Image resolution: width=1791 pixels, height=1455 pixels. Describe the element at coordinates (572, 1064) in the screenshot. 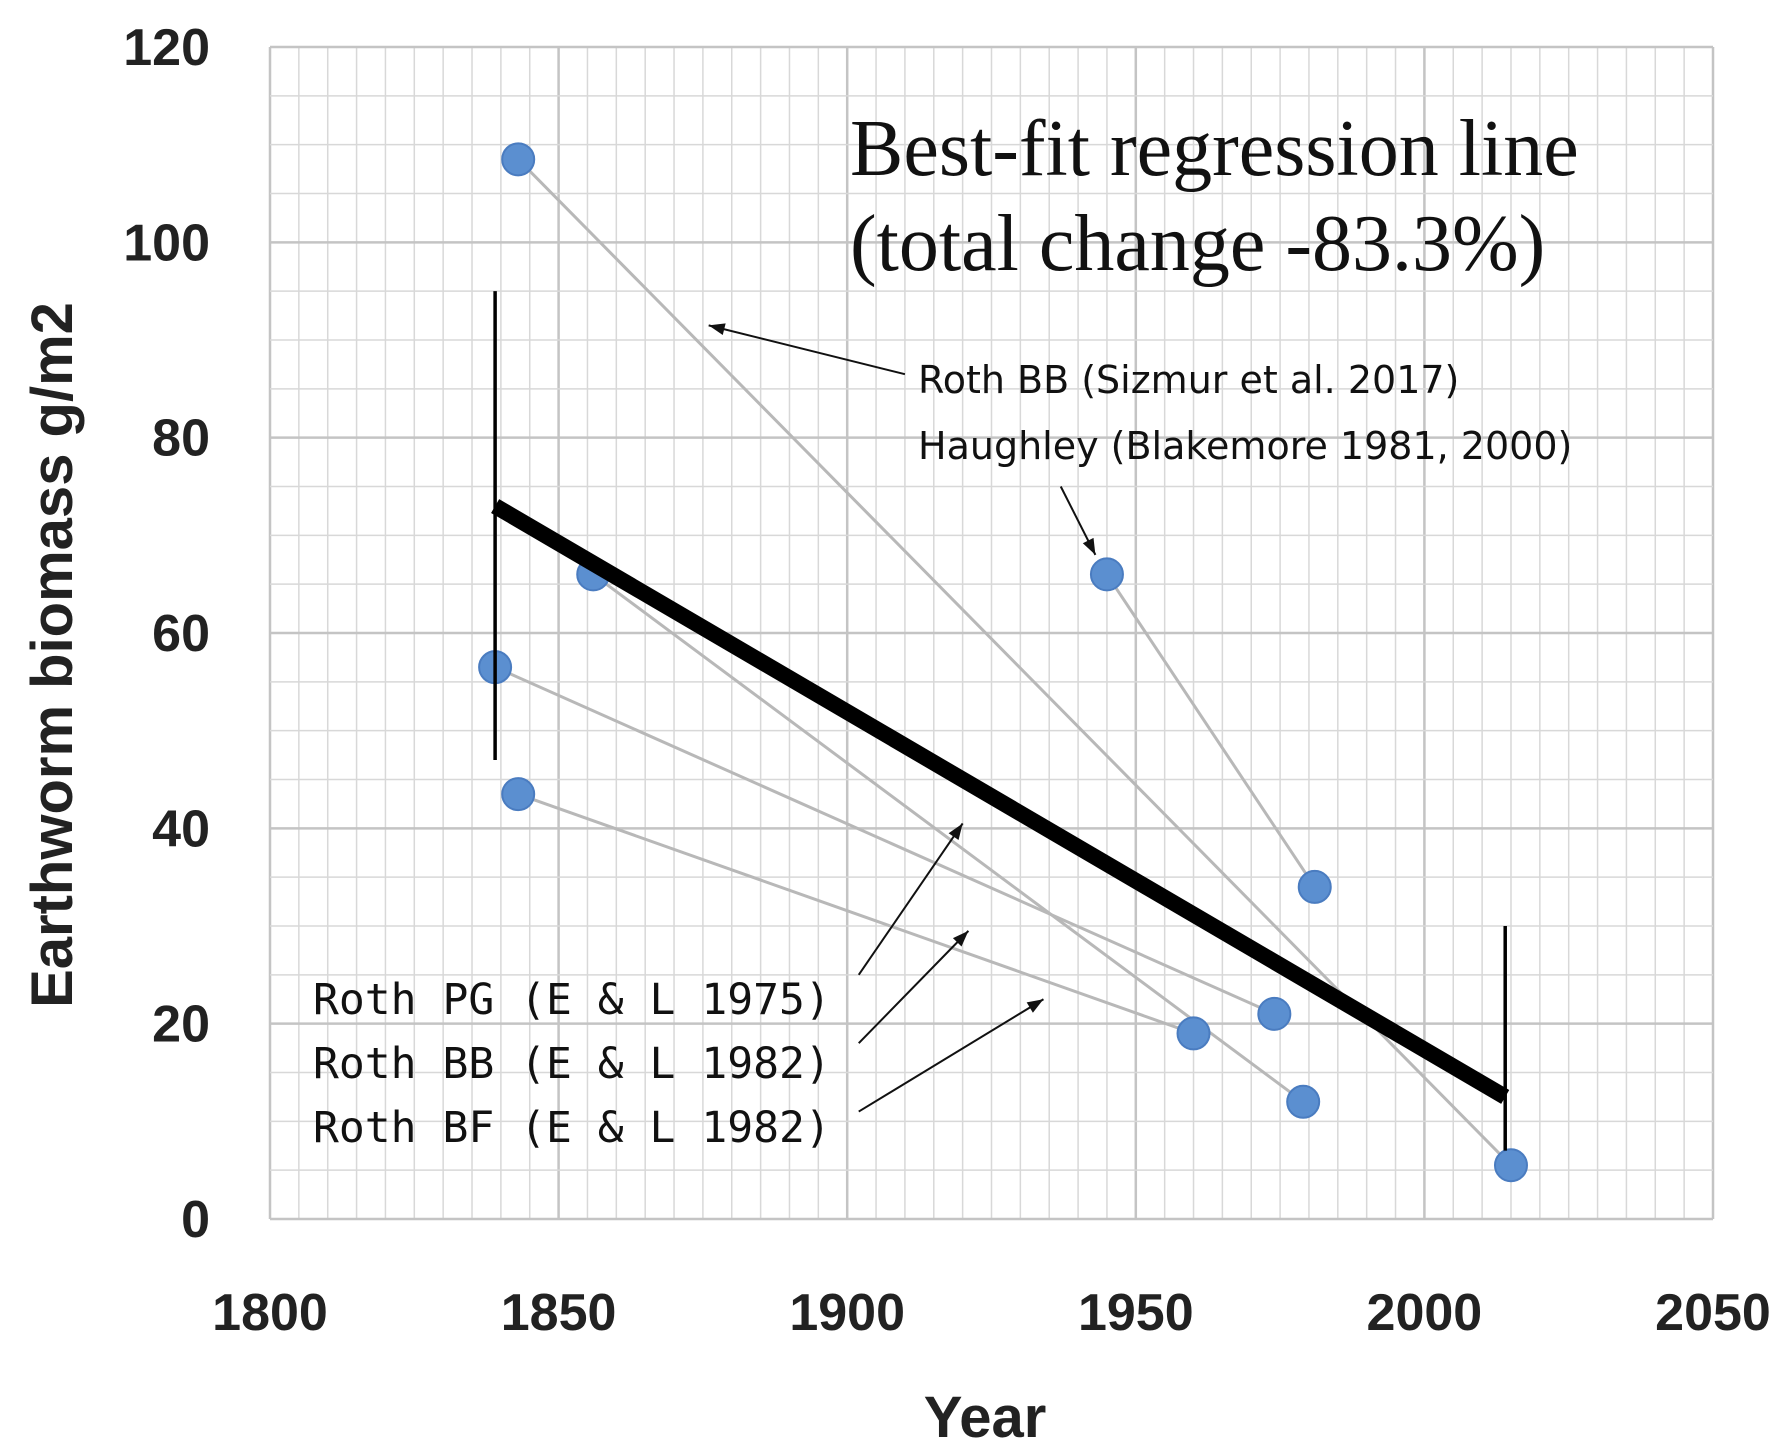

I see `annotation-roth-bb-el: Roth BB (E & L 1982)` at that location.